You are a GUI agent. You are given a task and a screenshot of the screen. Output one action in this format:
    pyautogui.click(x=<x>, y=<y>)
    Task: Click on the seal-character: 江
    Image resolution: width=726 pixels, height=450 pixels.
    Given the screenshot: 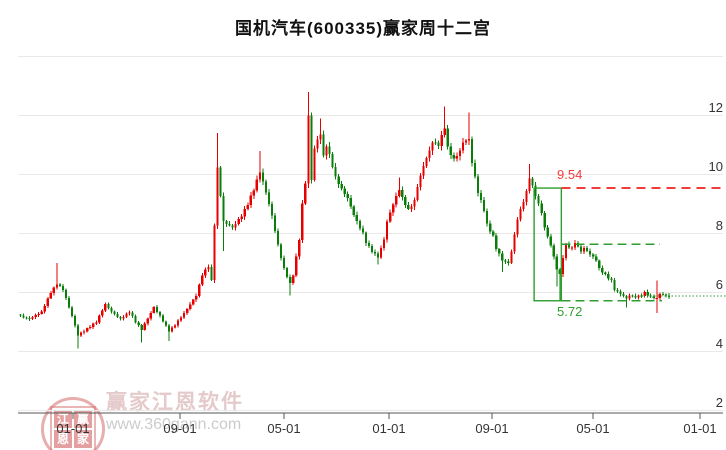 What is the action you would take?
    pyautogui.click(x=63, y=419)
    